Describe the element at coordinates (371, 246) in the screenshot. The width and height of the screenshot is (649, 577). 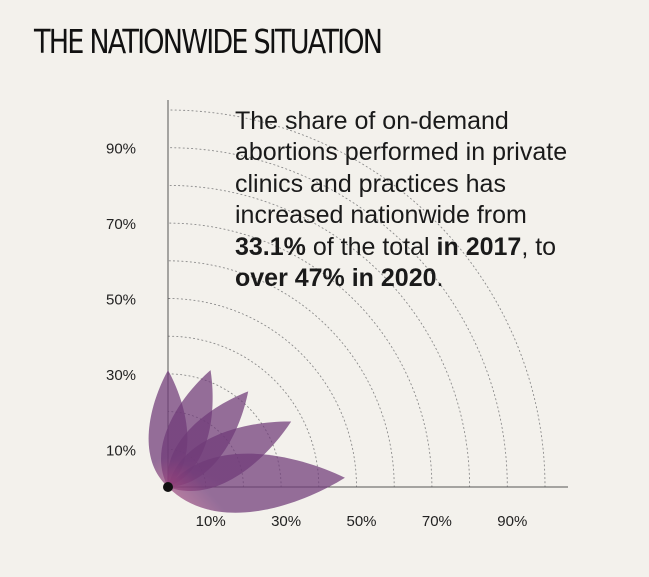
I see `text-of-total: of the total` at that location.